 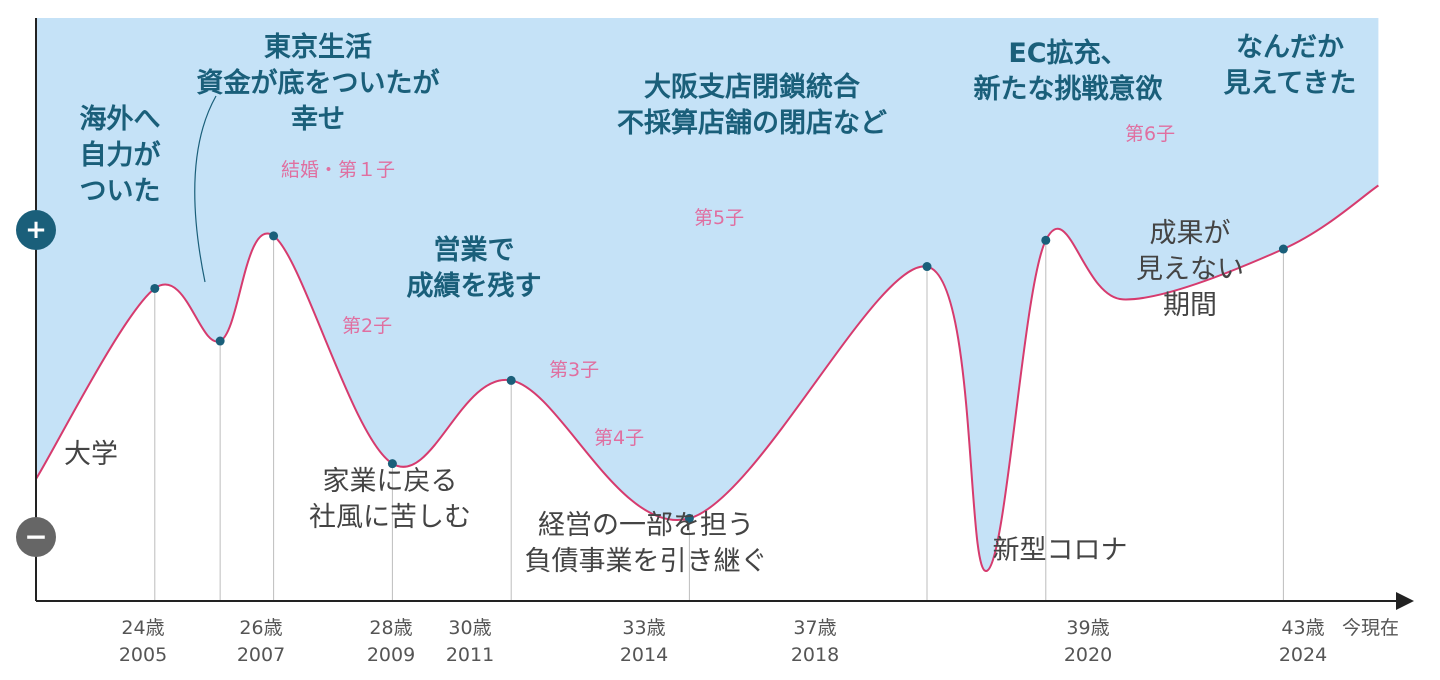 What do you see at coordinates (646, 561) in the screenshot?
I see `annotation-line: 負債事業を引き継ぐ` at bounding box center [646, 561].